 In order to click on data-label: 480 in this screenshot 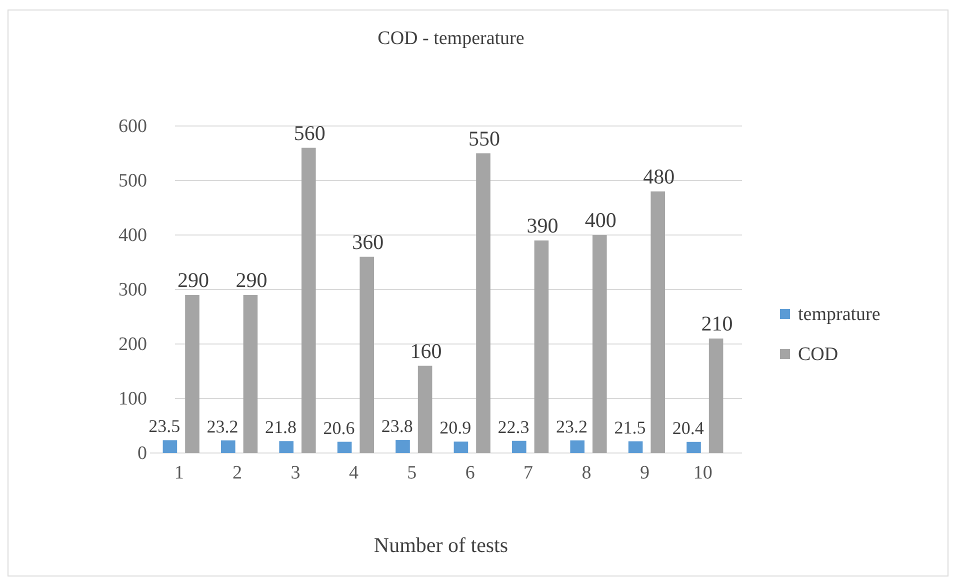, I will do `click(659, 176)`.